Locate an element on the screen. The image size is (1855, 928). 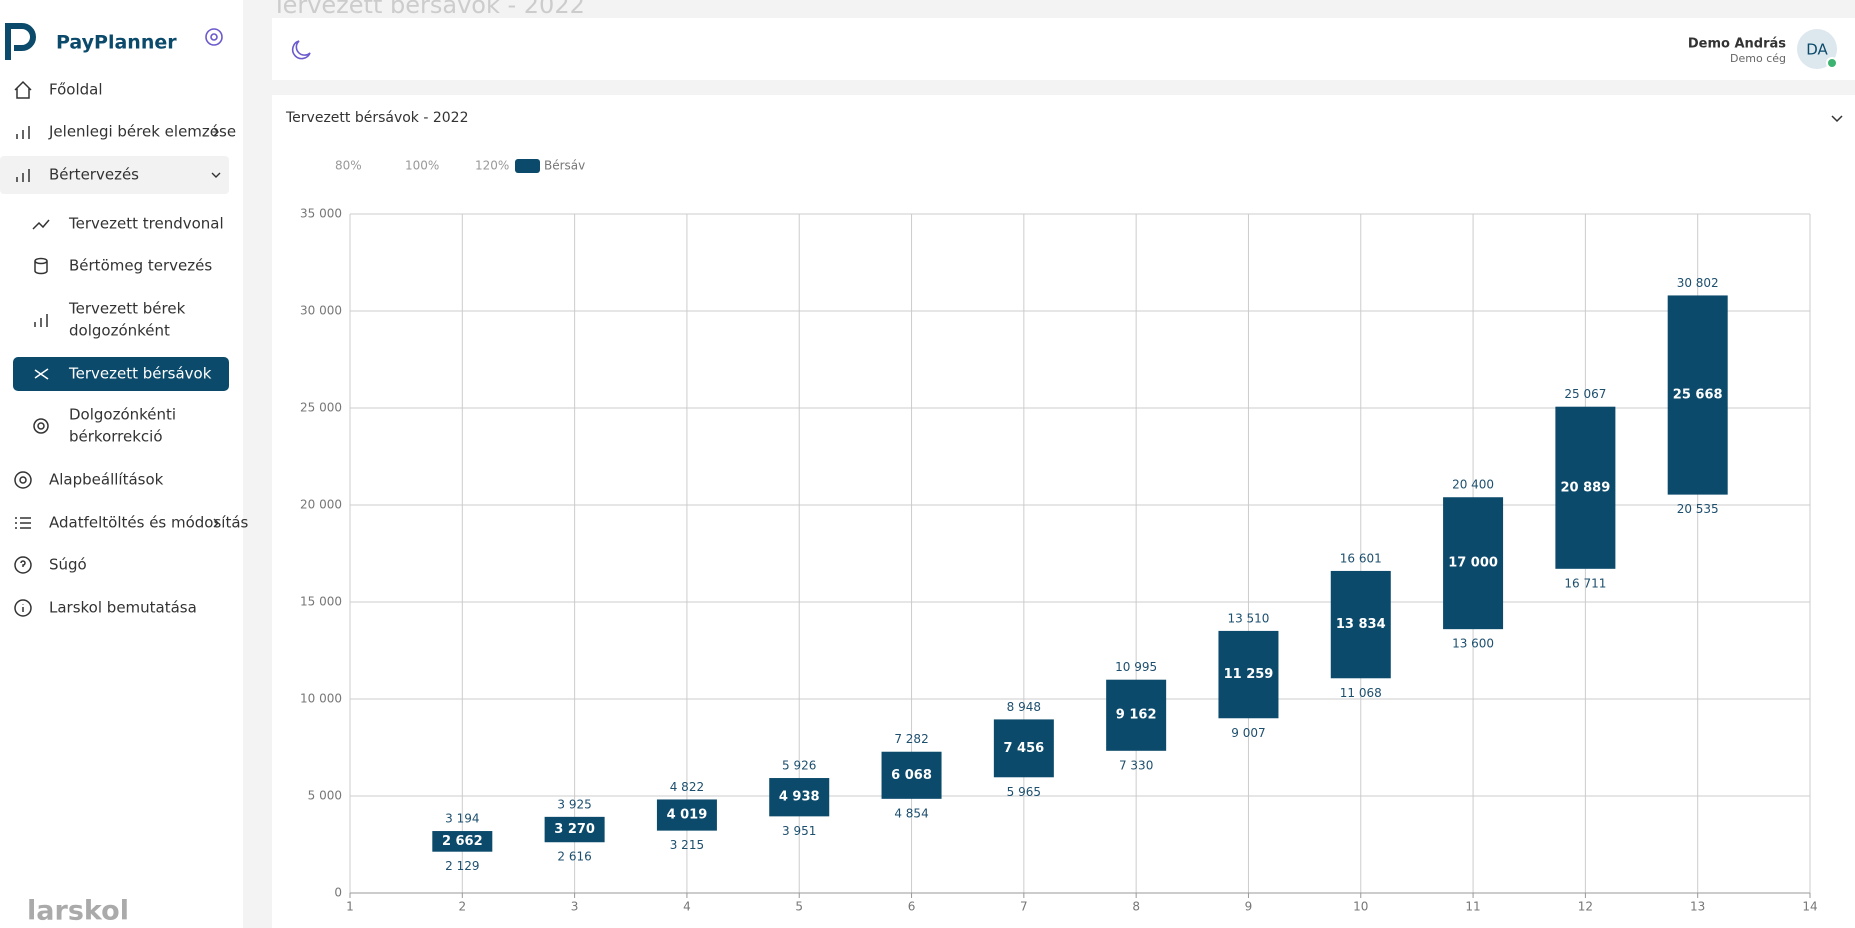
nav-label: Főoldal is located at coordinates (76, 90).